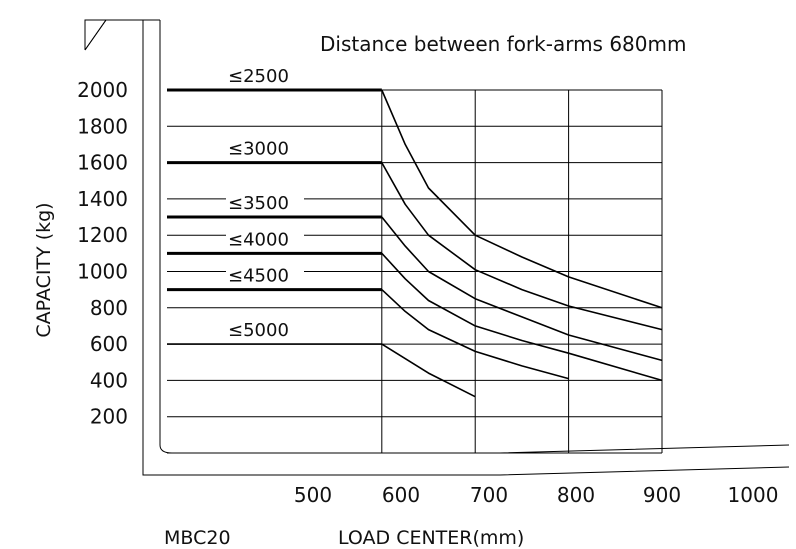 The image size is (796, 549). I want to click on y-tick-label: 200, so click(109, 417).